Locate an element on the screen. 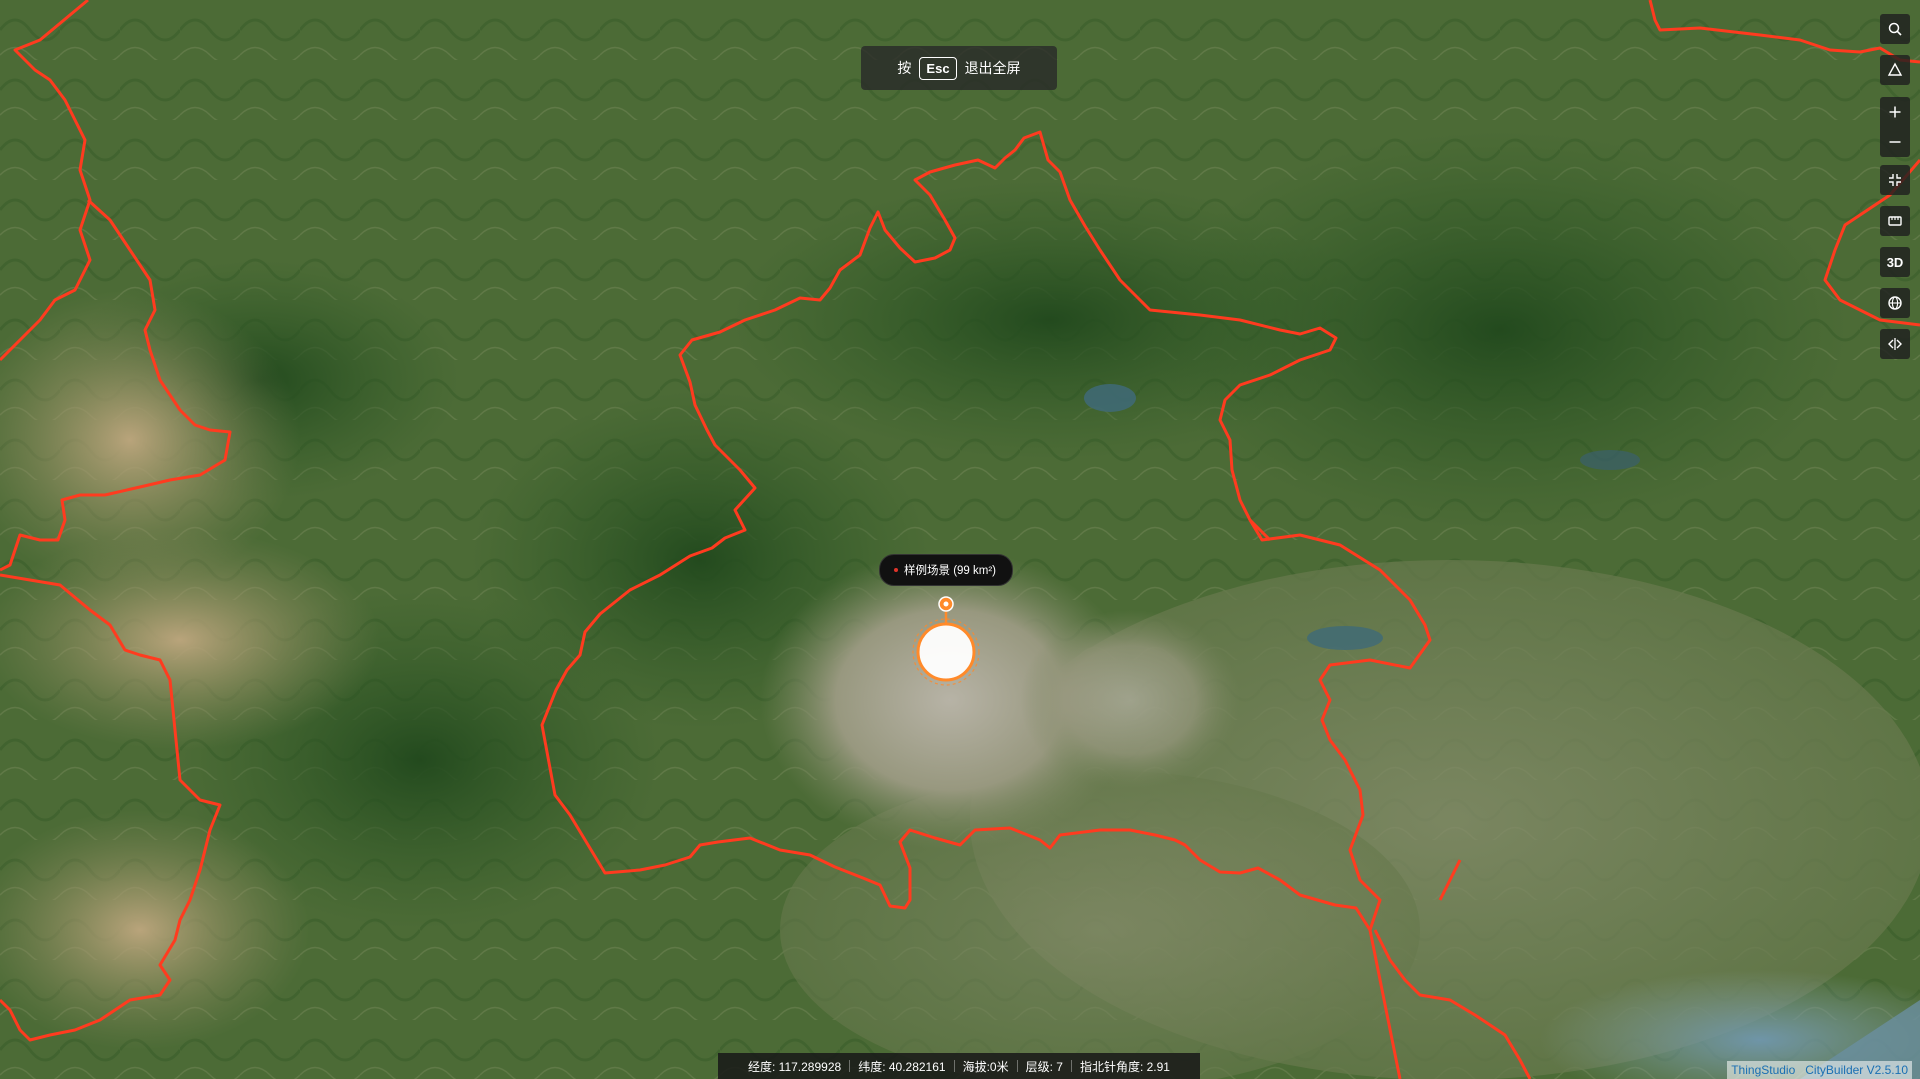  globe-icon is located at coordinates (1895, 303).